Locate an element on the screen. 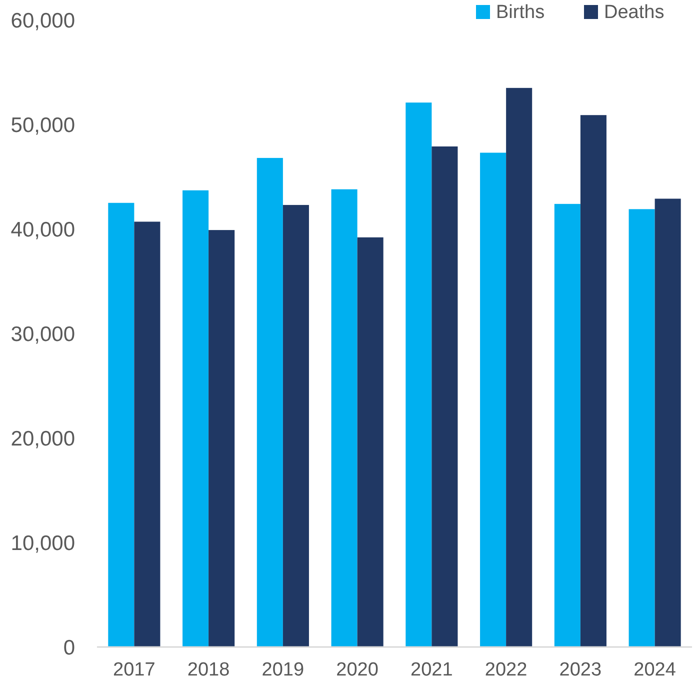 The height and width of the screenshot is (691, 695). legend-label: Deaths is located at coordinates (634, 12).